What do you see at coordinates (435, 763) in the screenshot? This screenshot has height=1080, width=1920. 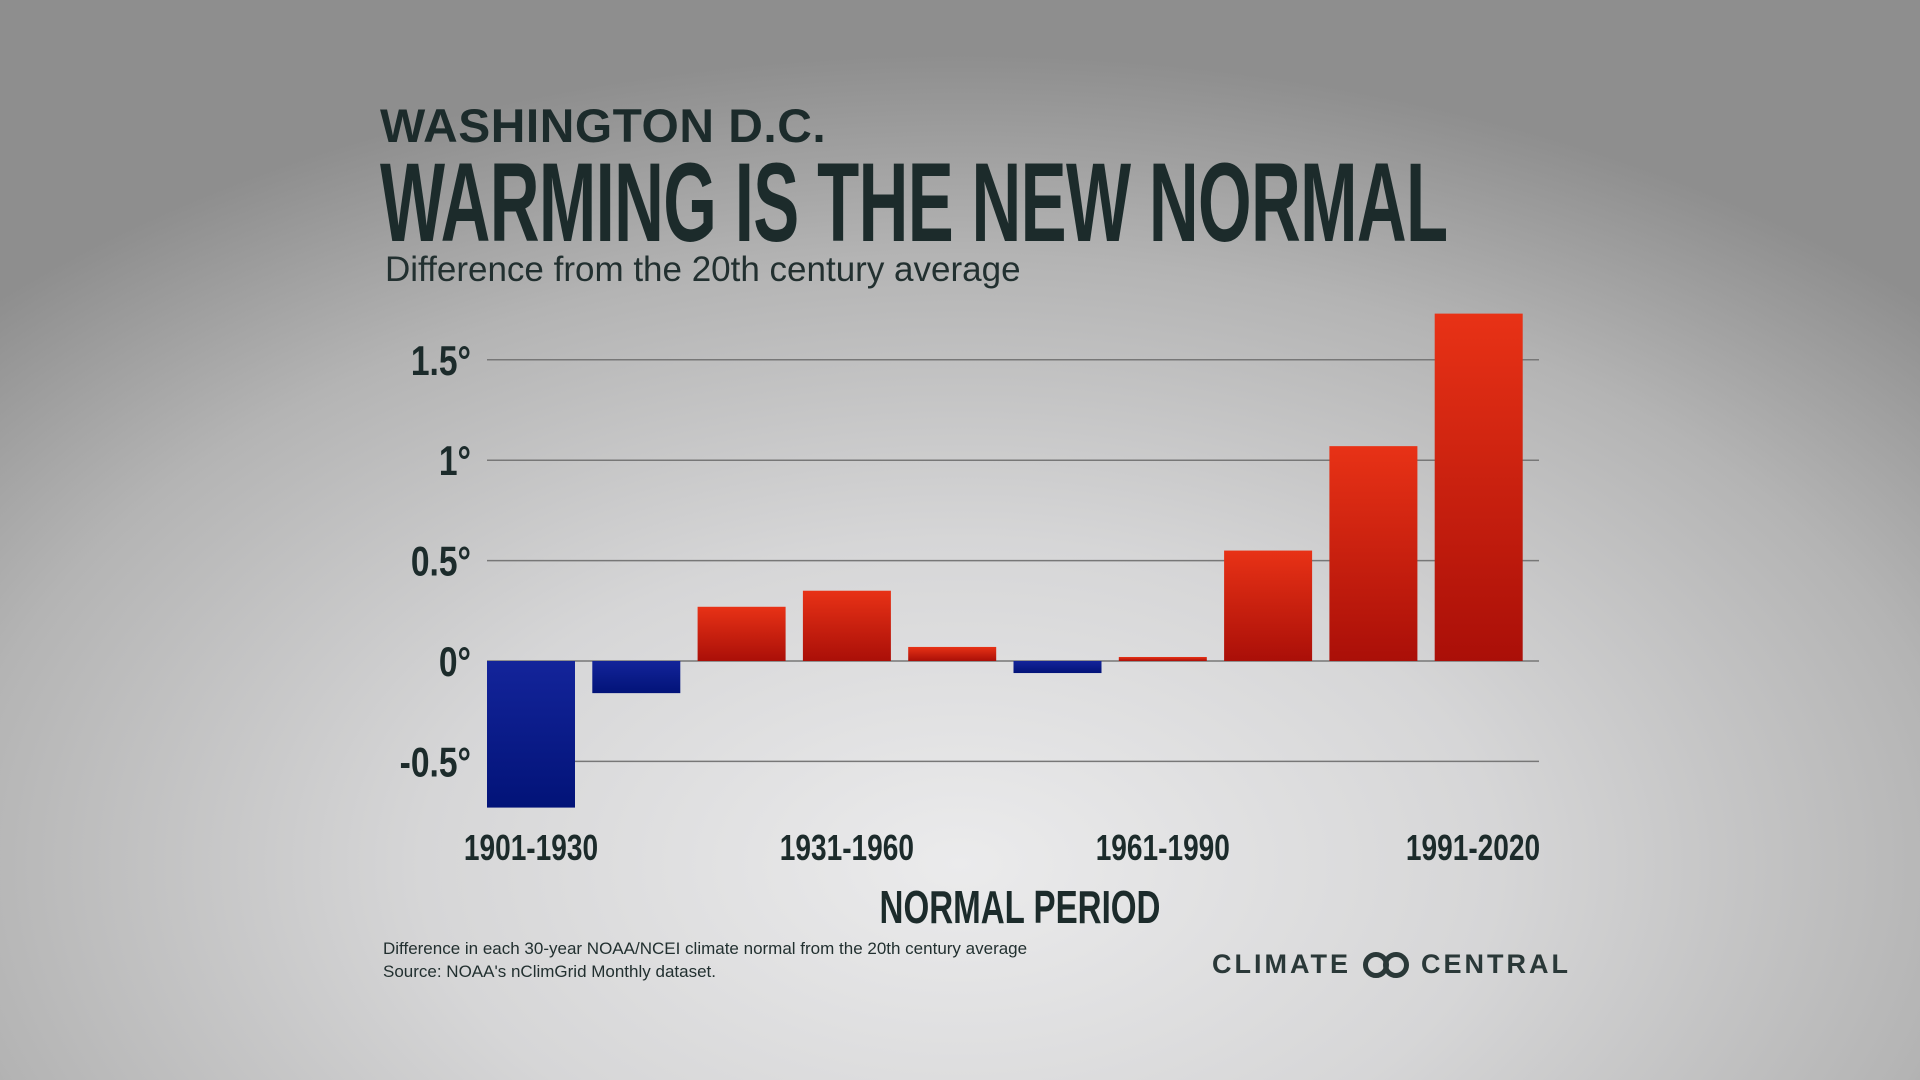 I see `y-tick-label: -0.5°` at bounding box center [435, 763].